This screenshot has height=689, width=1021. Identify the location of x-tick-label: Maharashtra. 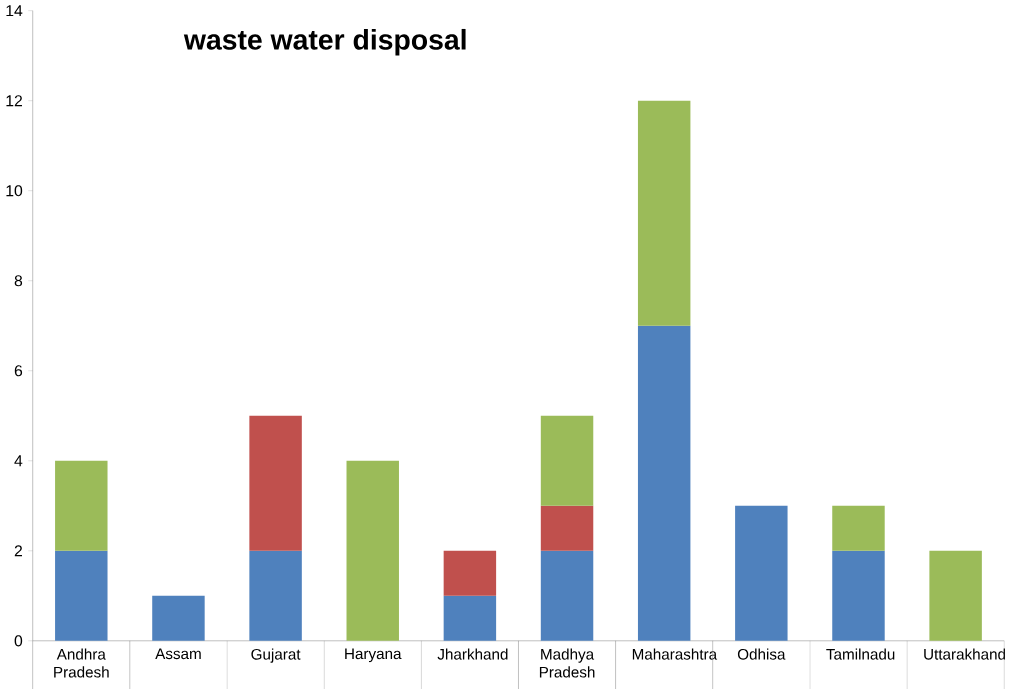
(675, 654).